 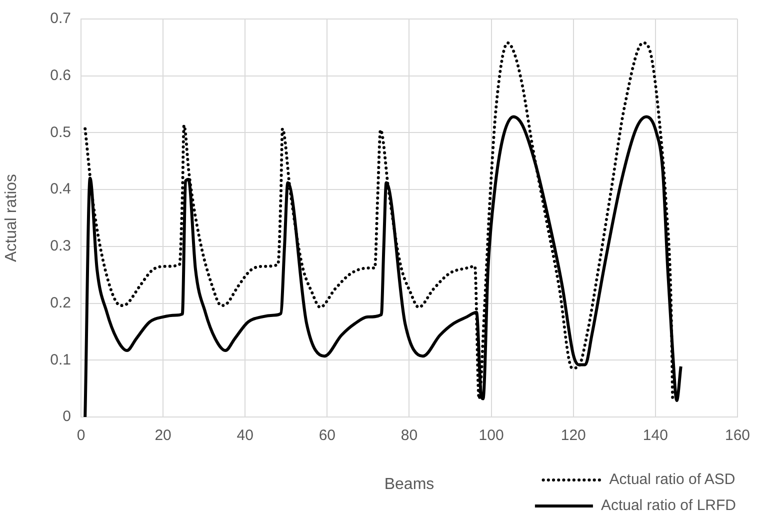 What do you see at coordinates (491, 435) in the screenshot?
I see `x-tick-label: 100` at bounding box center [491, 435].